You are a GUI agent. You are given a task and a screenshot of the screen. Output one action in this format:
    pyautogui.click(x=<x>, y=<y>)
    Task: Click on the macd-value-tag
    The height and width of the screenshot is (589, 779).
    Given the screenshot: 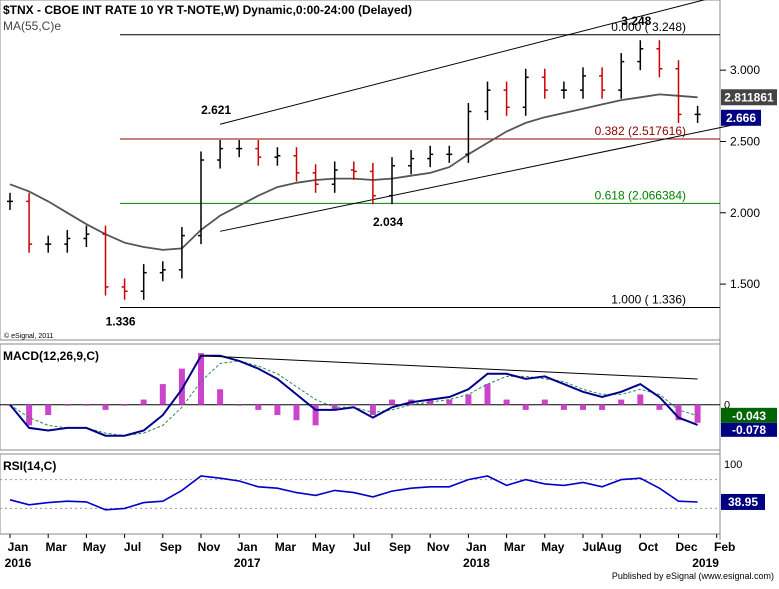 What is the action you would take?
    pyautogui.click(x=749, y=429)
    